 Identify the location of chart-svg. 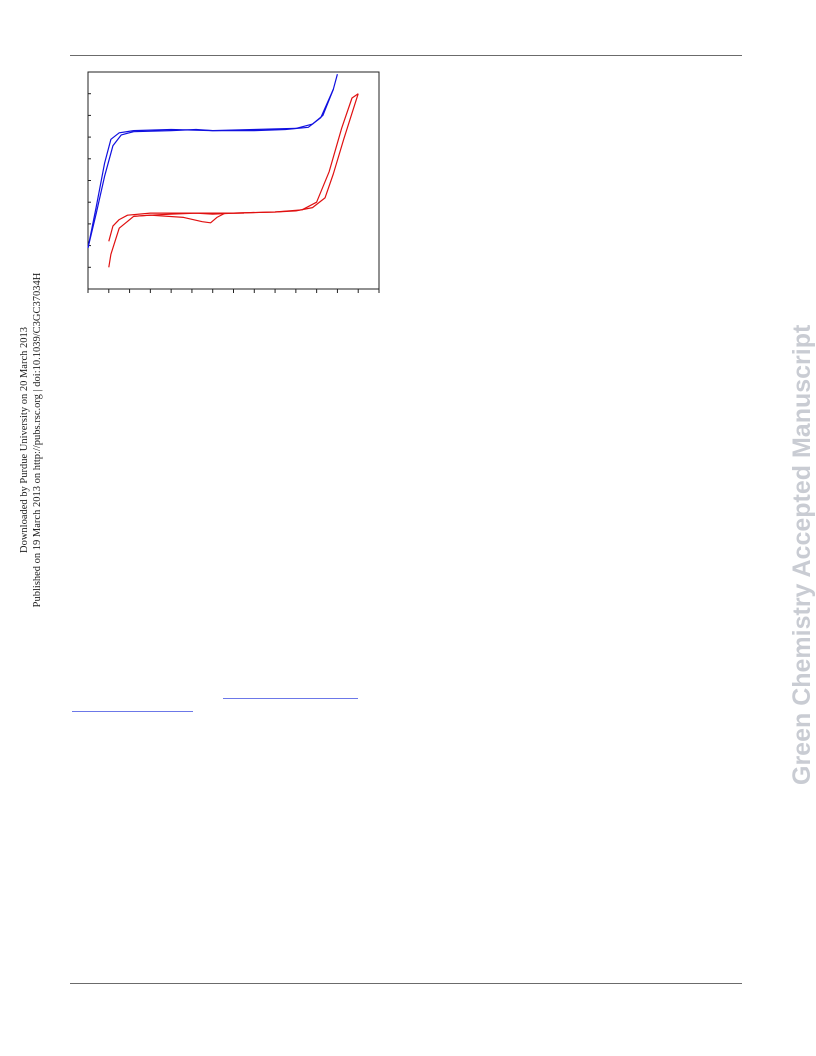
(233, 182).